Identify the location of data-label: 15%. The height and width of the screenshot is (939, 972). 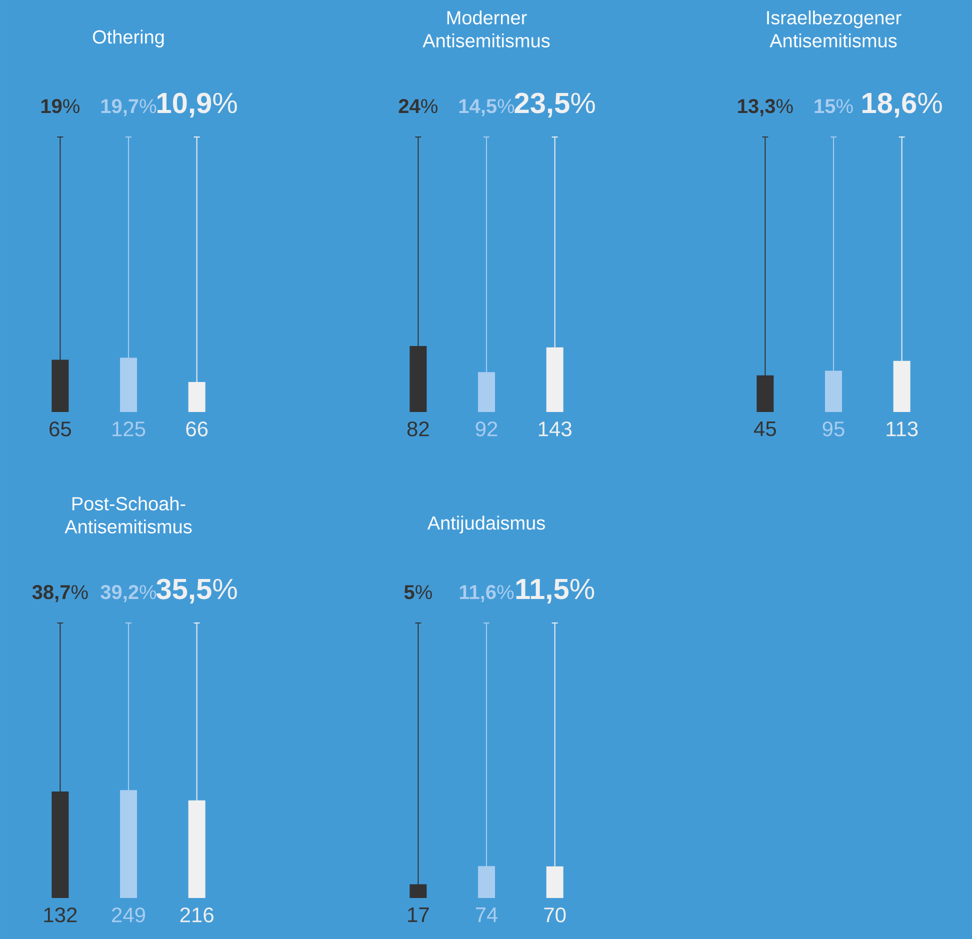
(833, 106).